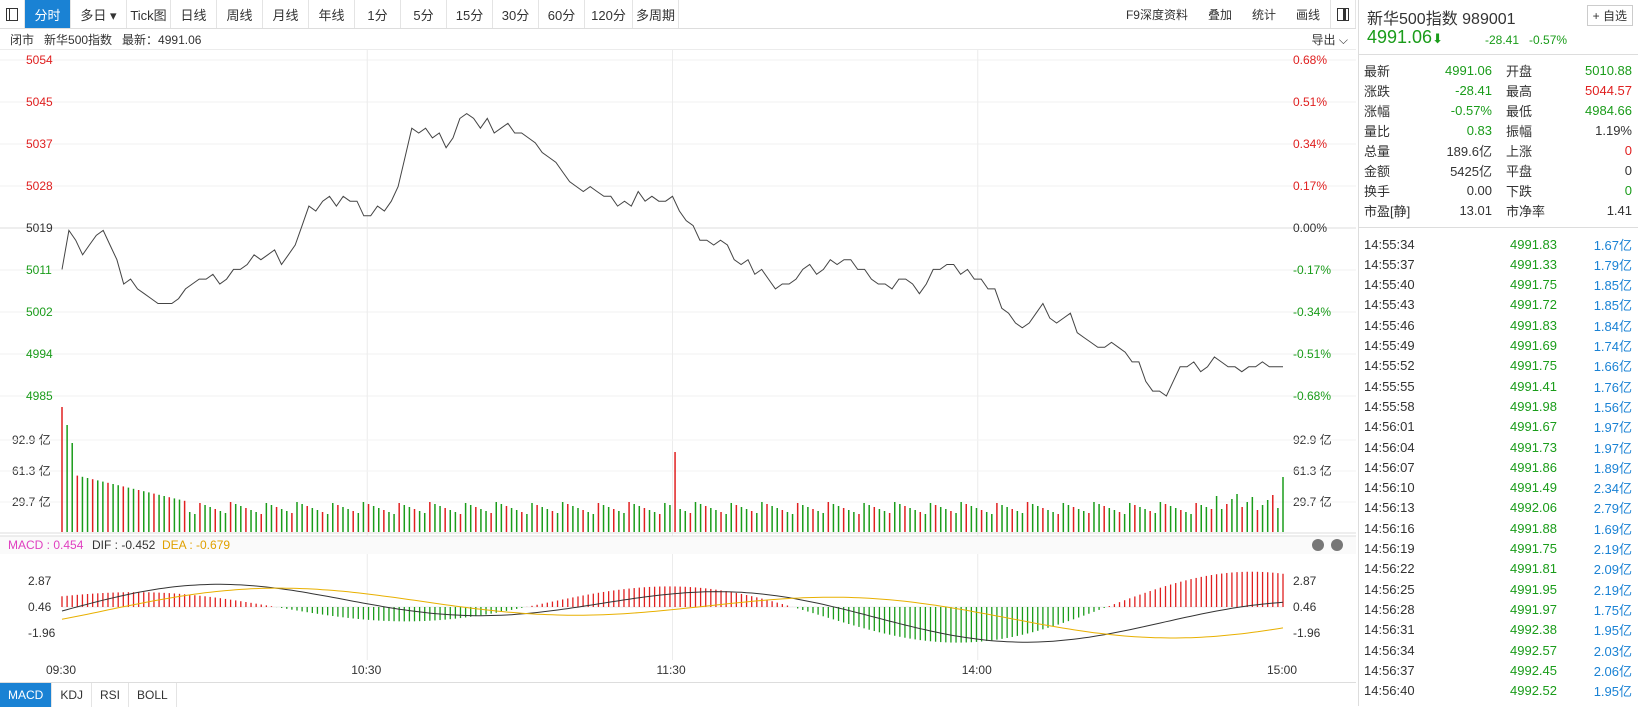 This screenshot has width=1638, height=707. What do you see at coordinates (366, 670) in the screenshot?
I see `time-axis-label: 10:30` at bounding box center [366, 670].